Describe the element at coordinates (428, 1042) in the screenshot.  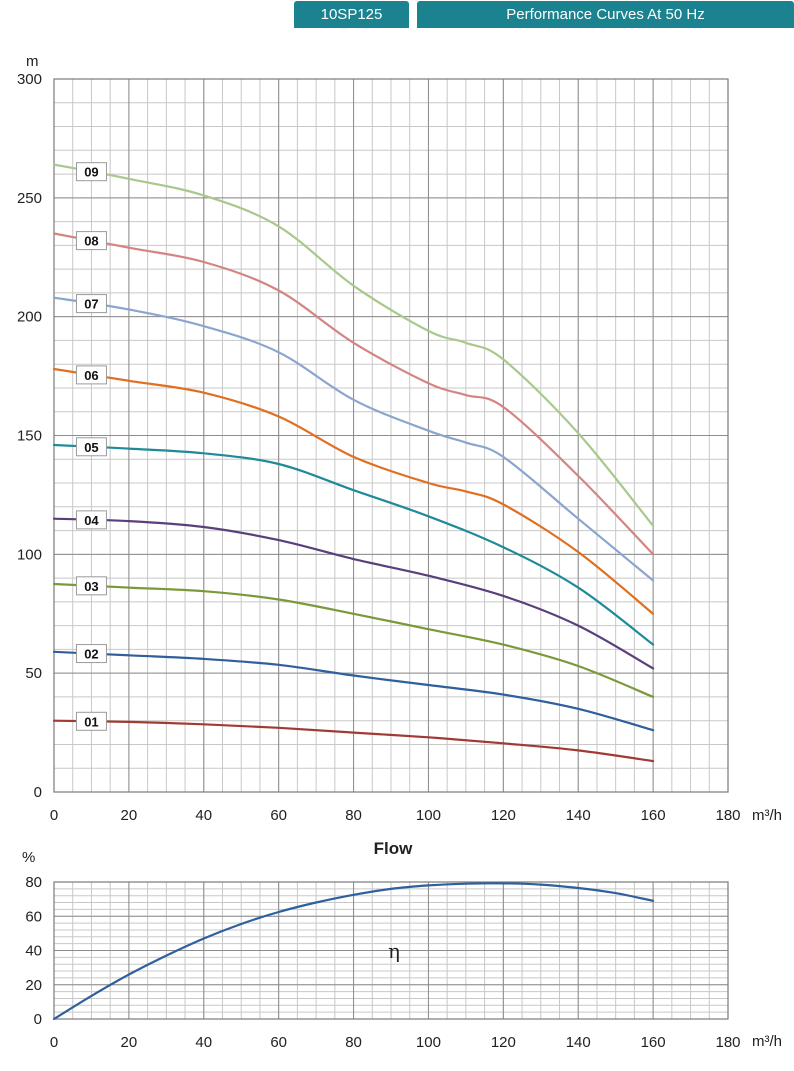
I see `efficiency-x-tick-label: 100` at that location.